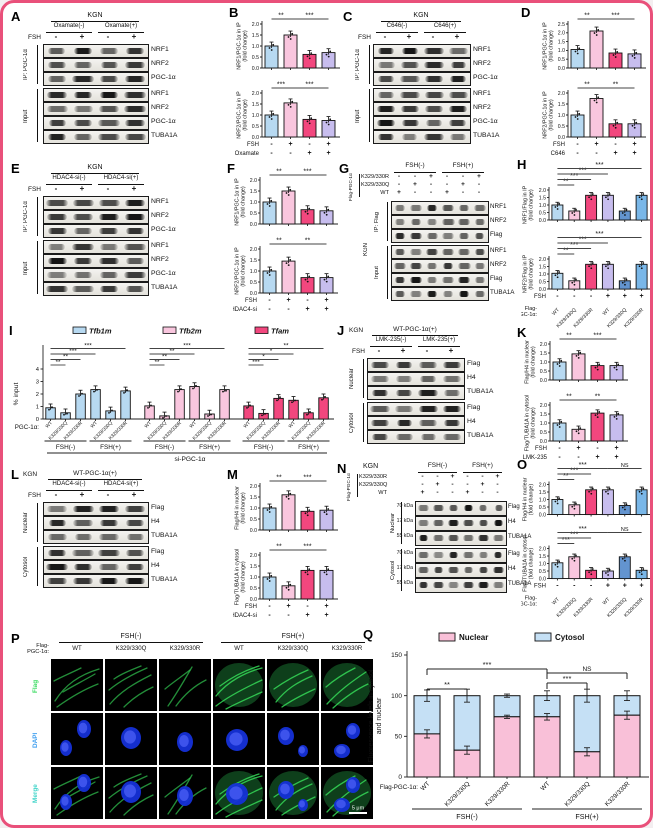  Describe the element at coordinates (437, 465) in the screenshot. I see `fsh-group-label: FSH(-)` at that location.